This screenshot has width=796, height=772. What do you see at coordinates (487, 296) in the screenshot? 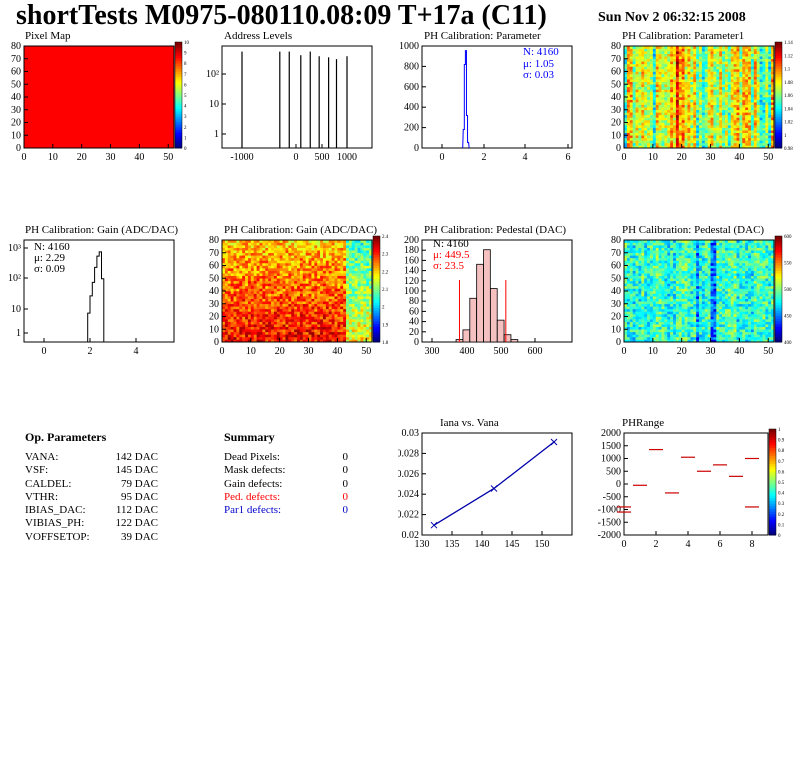
I see `histogram-bar` at bounding box center [487, 296].